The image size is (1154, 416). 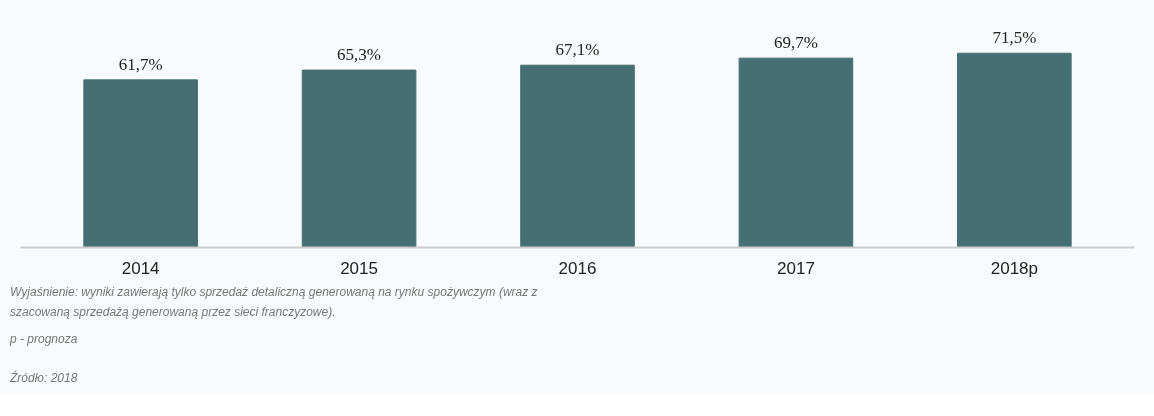 What do you see at coordinates (577, 50) in the screenshot?
I see `data-label: 67,1%` at bounding box center [577, 50].